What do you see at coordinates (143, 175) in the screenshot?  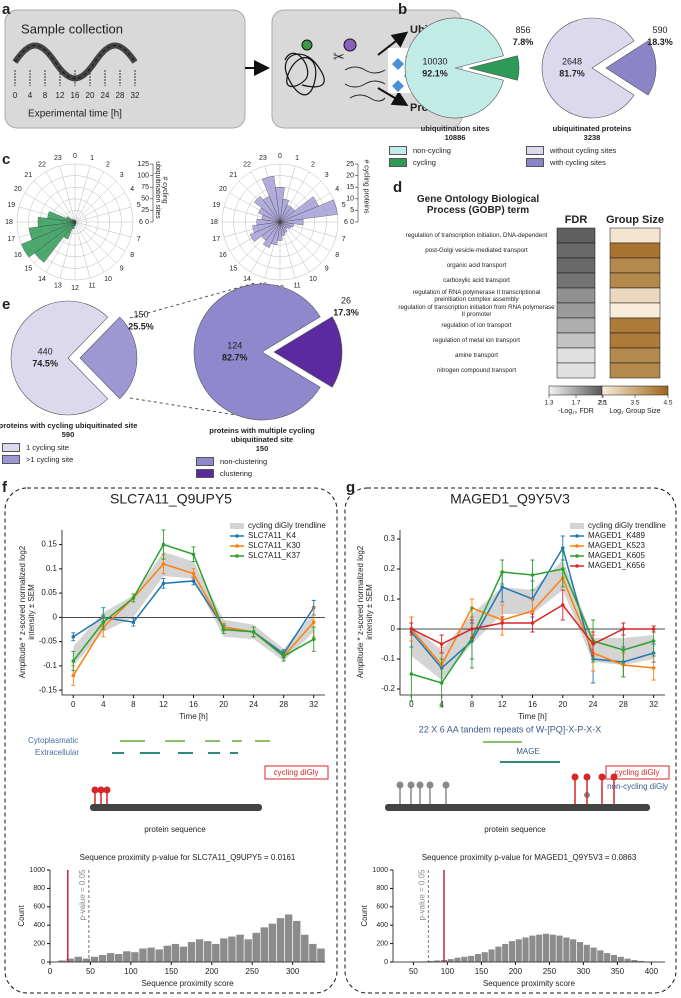 I see `r-tick-label: 100` at bounding box center [143, 175].